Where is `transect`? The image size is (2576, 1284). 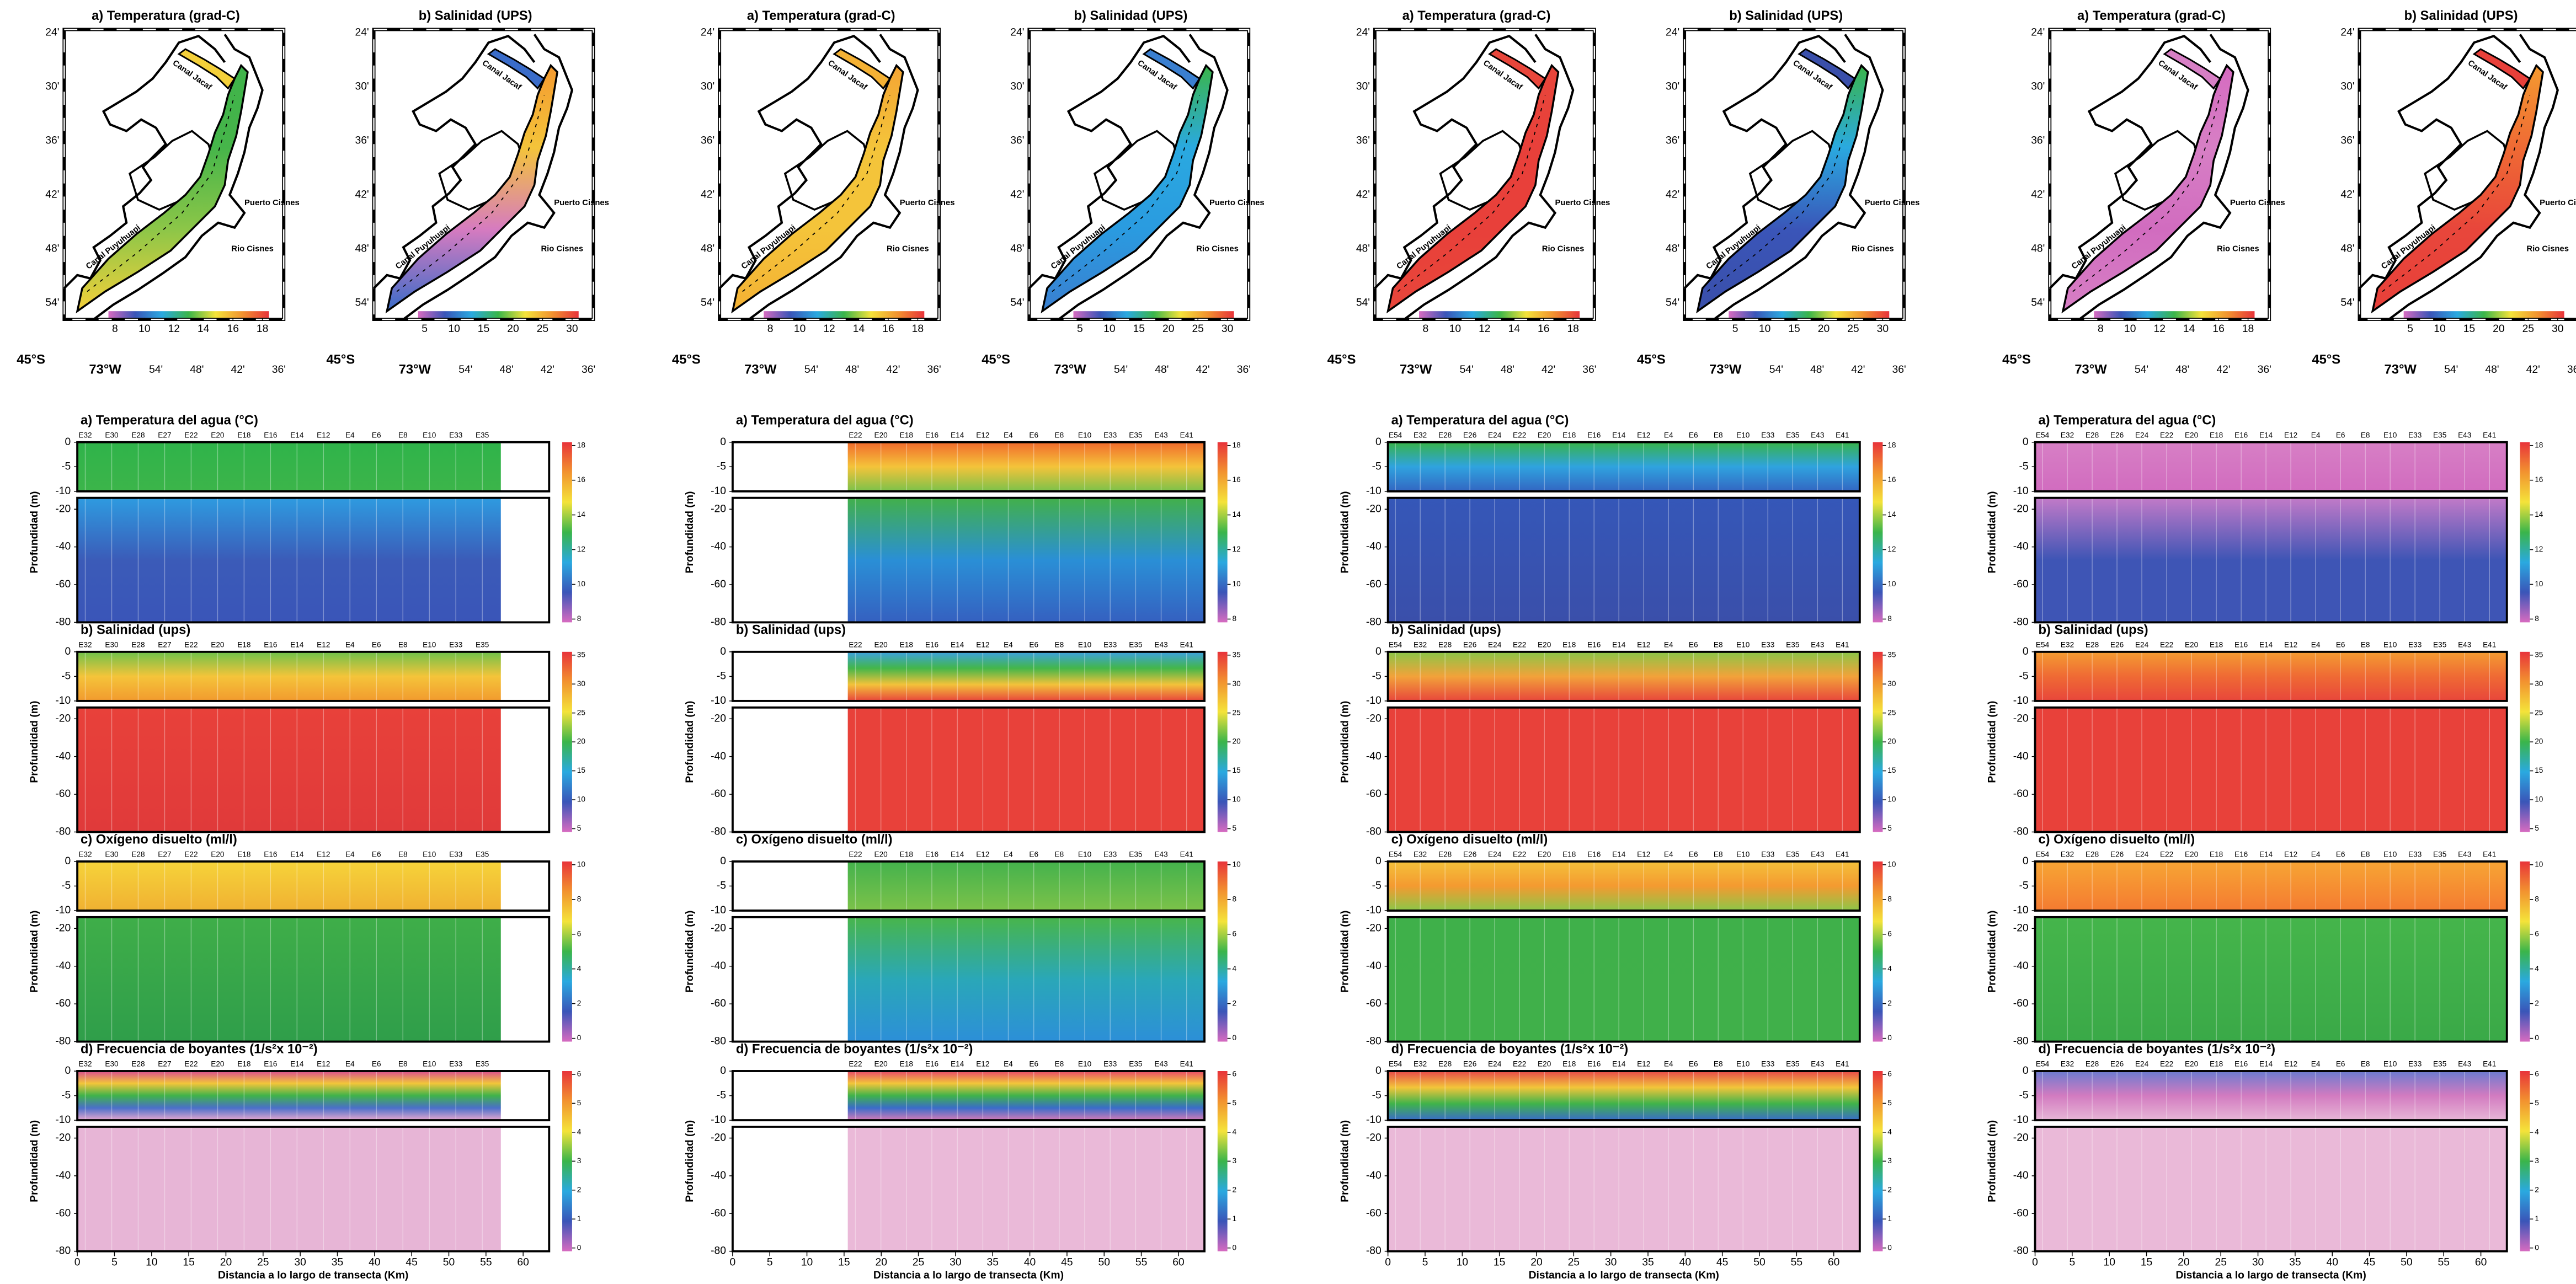
transect is located at coordinates (1781, 193).